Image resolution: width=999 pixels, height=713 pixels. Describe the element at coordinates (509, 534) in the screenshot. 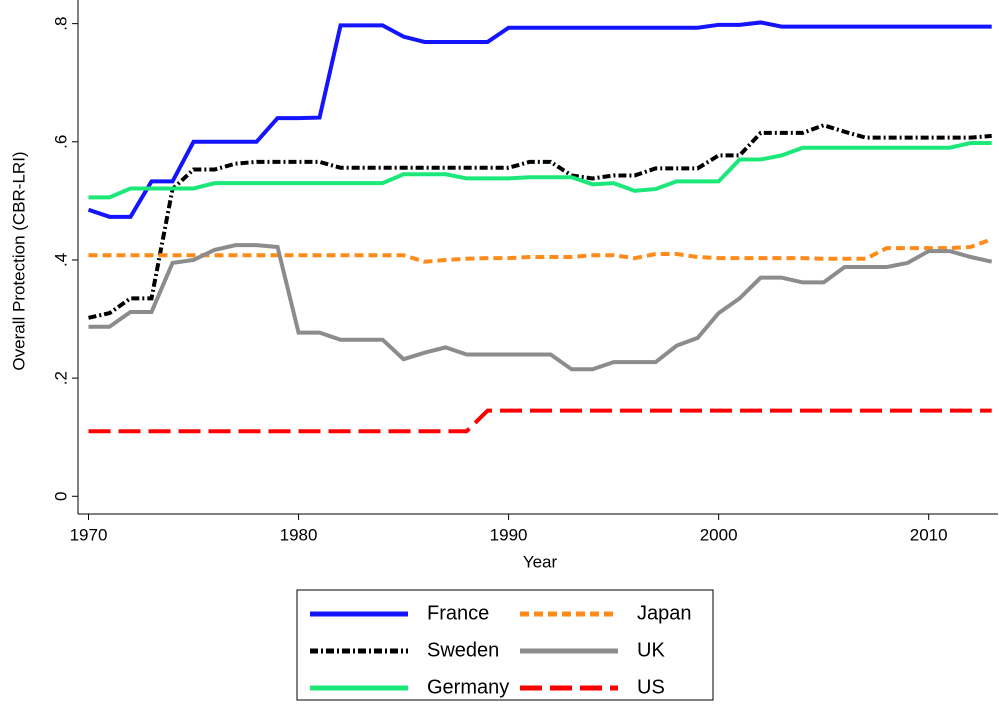

I see `x-tick-label: 1990` at that location.